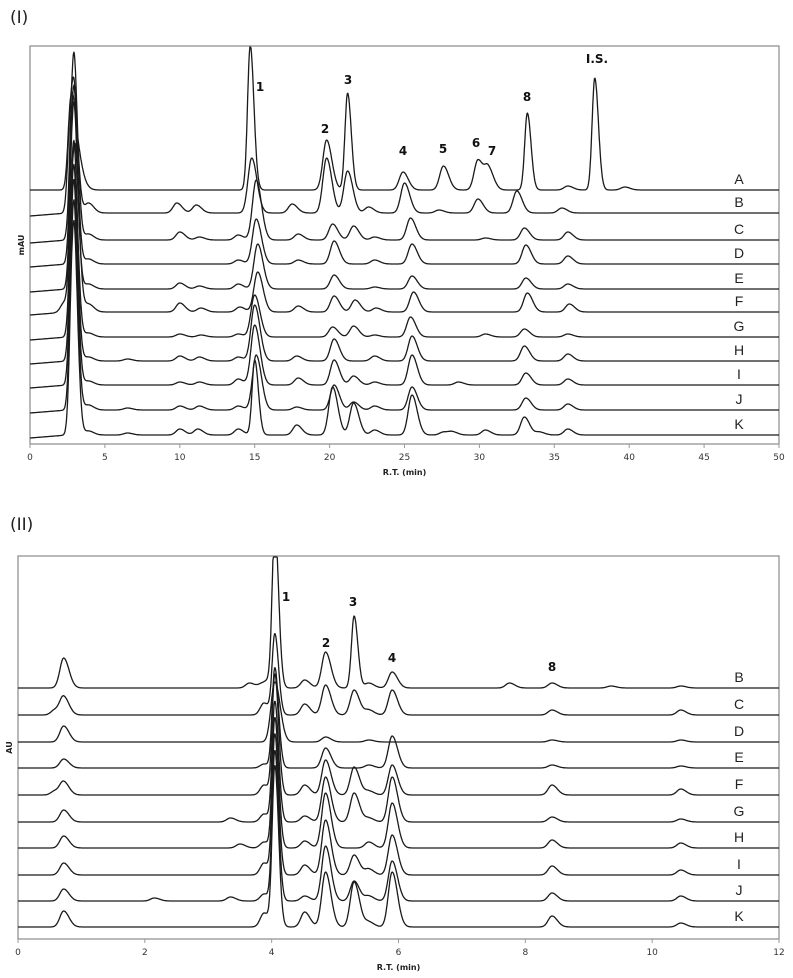 The height and width of the screenshot is (978, 793). I want to click on x-tick-label: 15, so click(254, 458).